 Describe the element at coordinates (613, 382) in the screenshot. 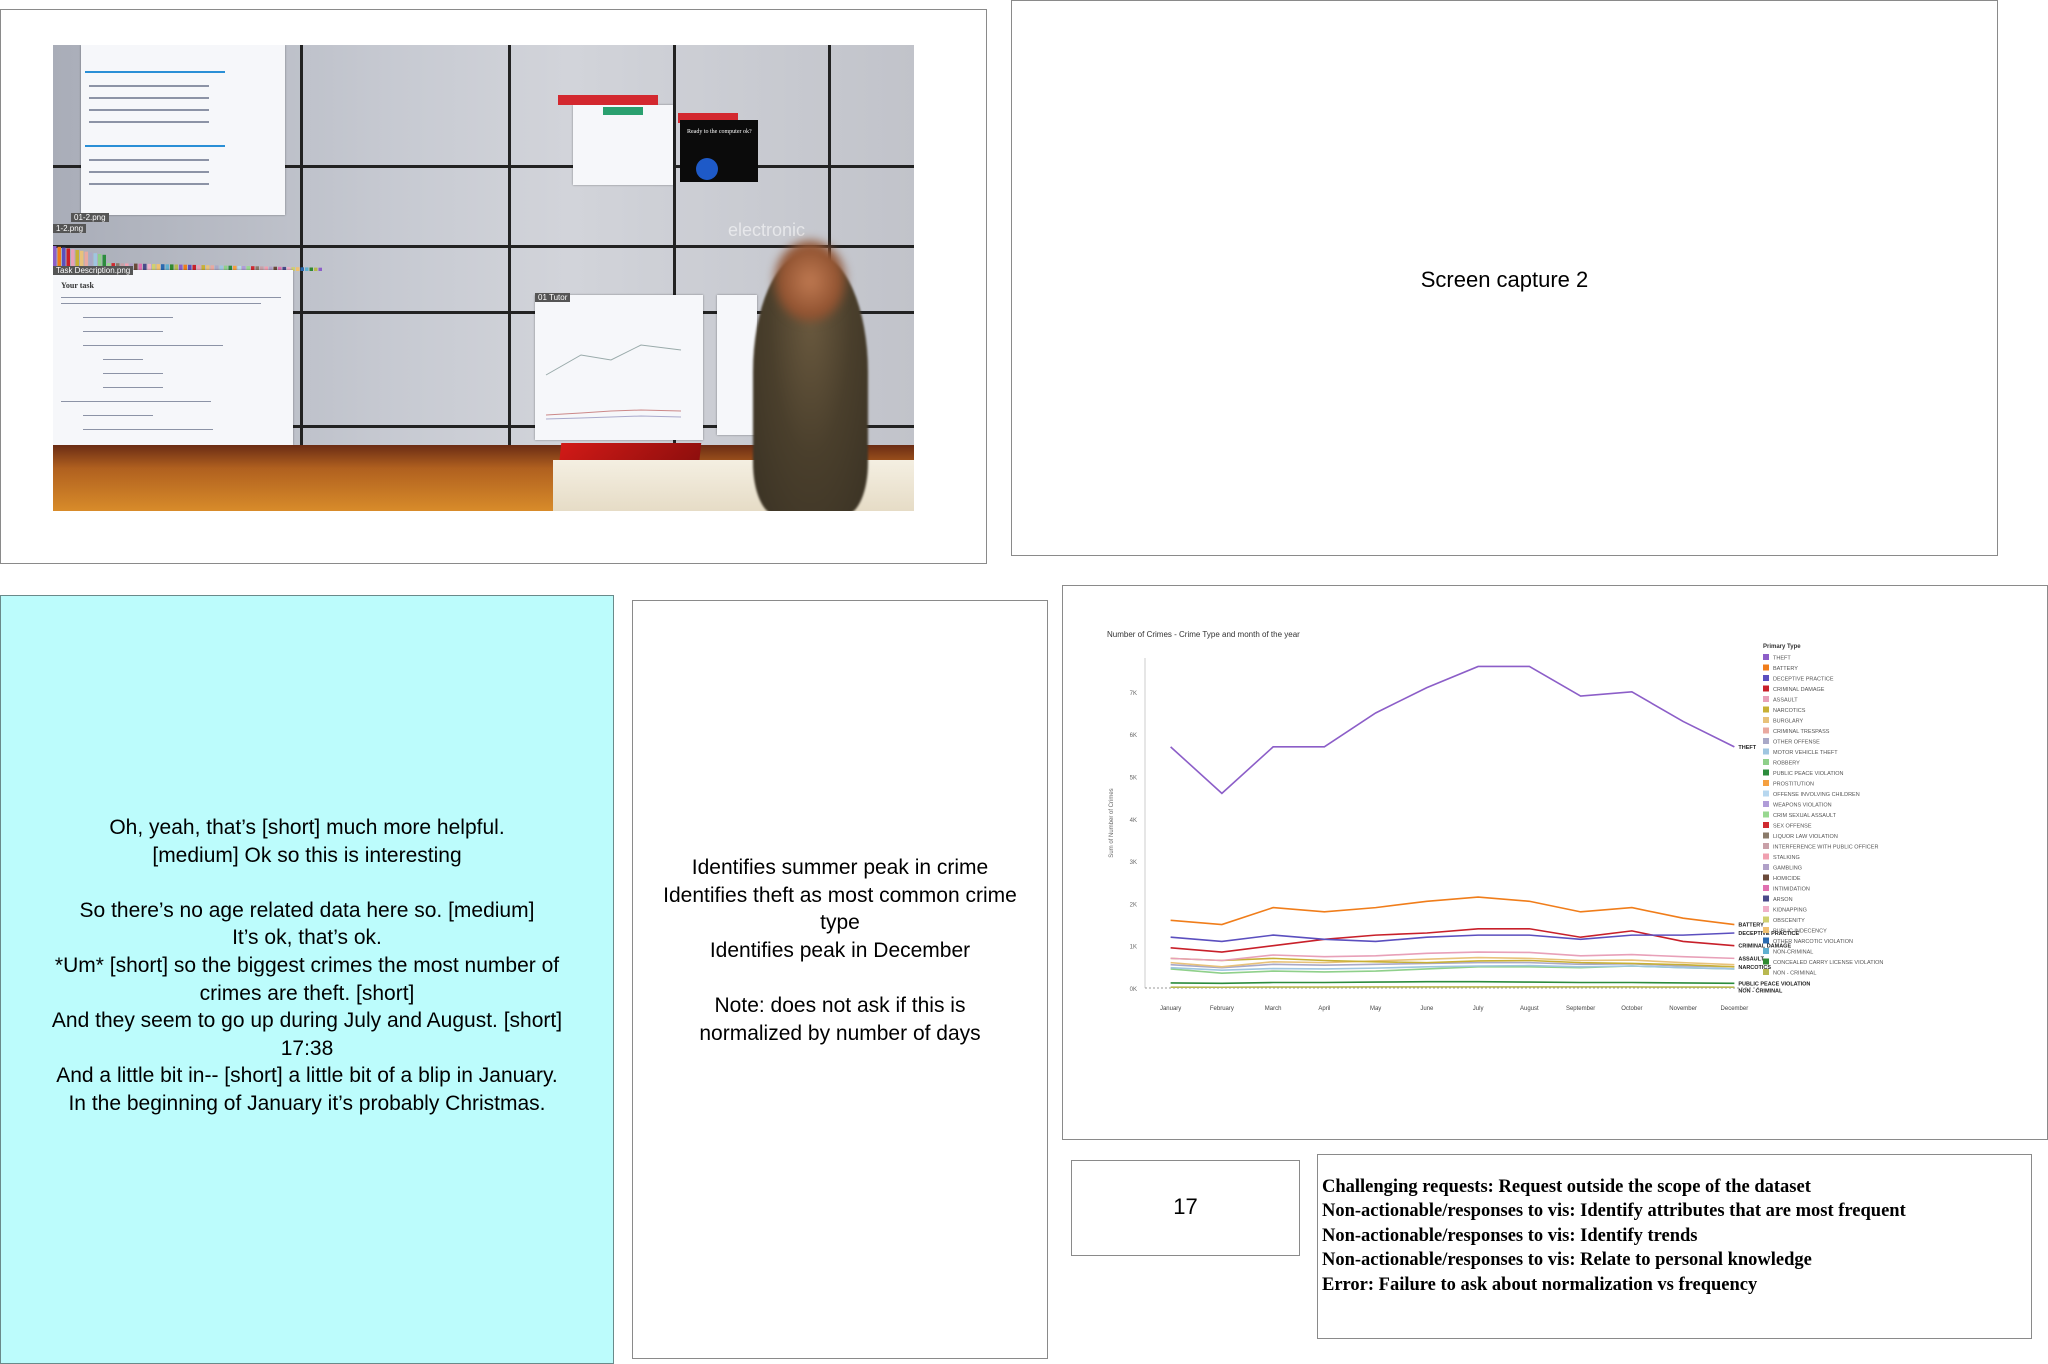

I see `mini-line-plot` at that location.